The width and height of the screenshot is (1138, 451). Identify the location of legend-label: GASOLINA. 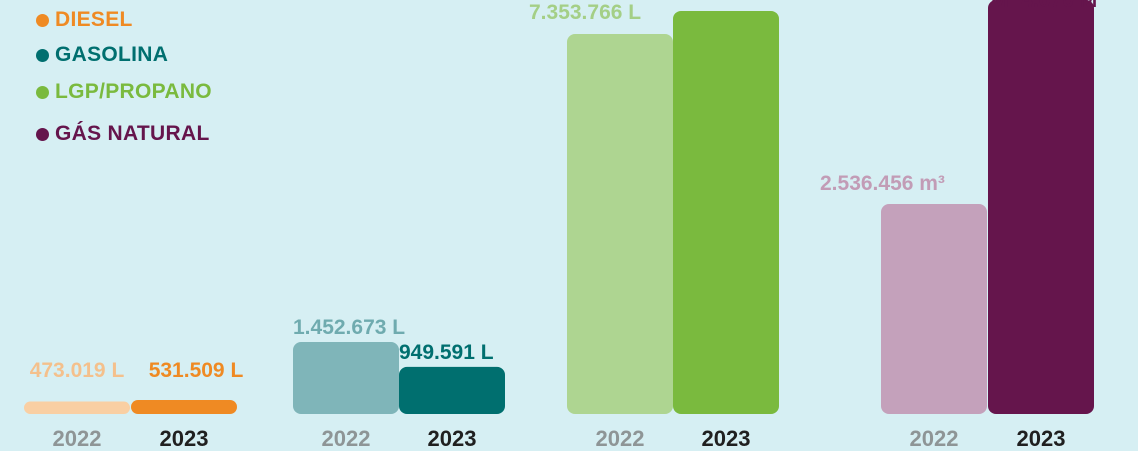
(112, 54).